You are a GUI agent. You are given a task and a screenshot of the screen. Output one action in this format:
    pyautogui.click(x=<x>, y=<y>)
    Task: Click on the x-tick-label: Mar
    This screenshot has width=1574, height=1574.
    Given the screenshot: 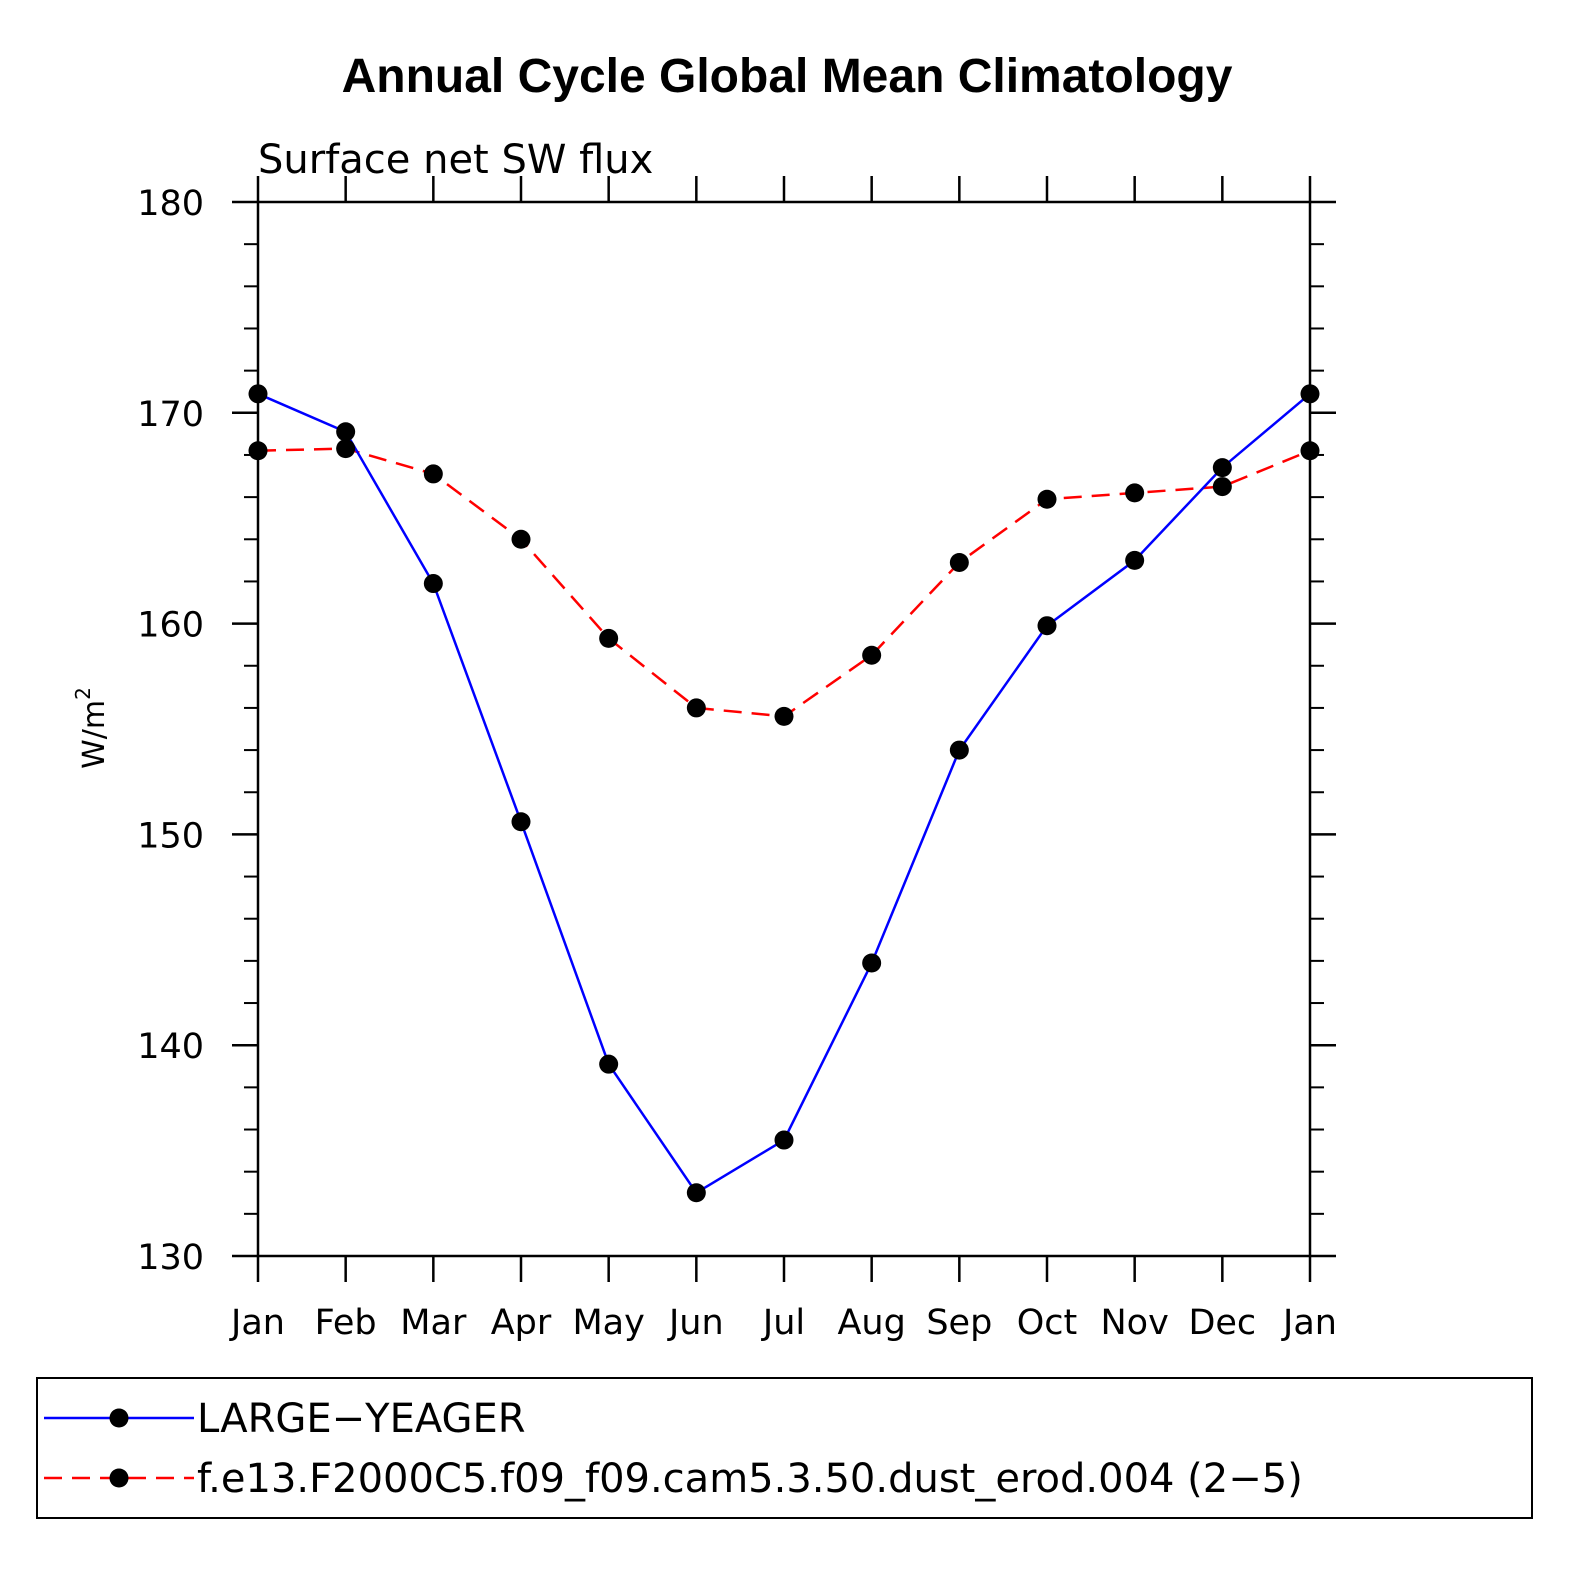 What is the action you would take?
    pyautogui.click(x=433, y=1323)
    